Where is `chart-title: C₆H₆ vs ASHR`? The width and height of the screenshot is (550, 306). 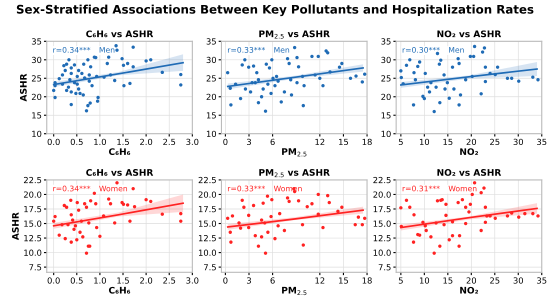
chart-title: C₆H₆ vs ASHR is located at coordinates (120, 34).